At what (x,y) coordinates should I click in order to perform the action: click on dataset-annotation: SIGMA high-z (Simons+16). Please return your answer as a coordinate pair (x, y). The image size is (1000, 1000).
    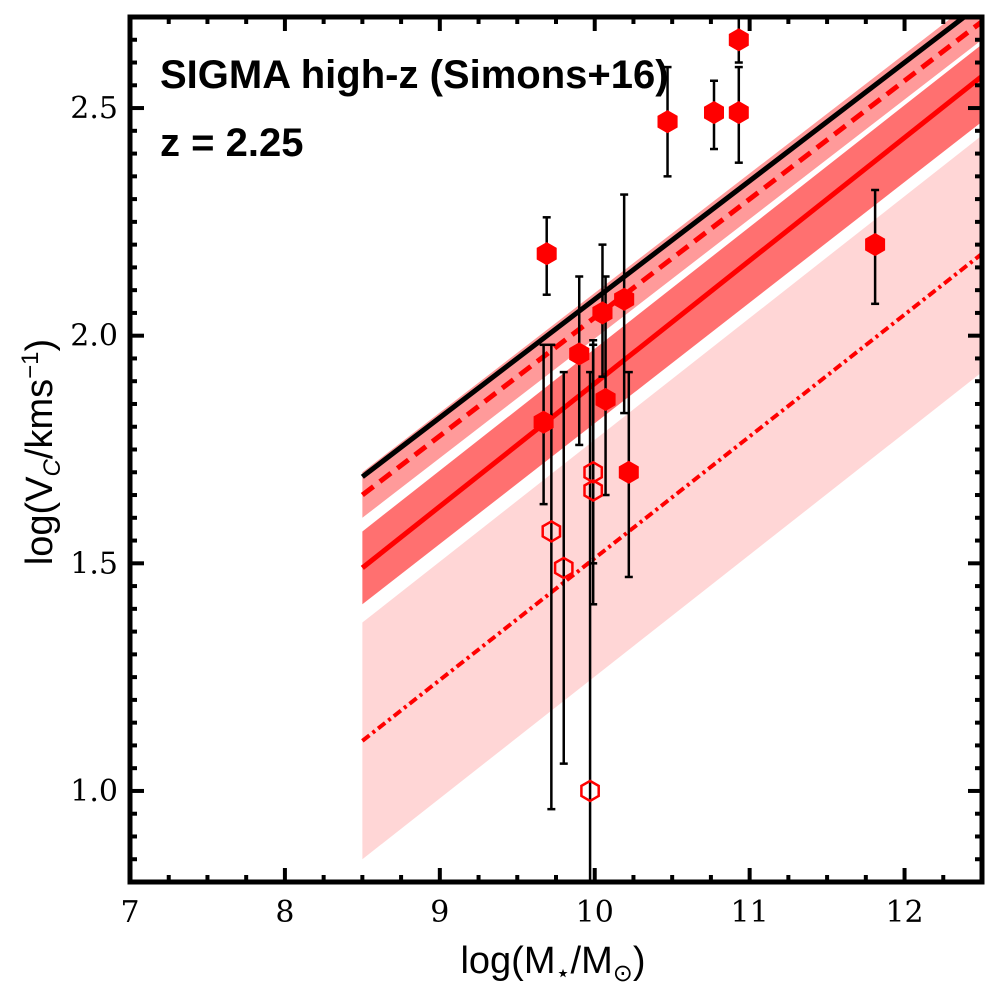
    Looking at the image, I should click on (414, 75).